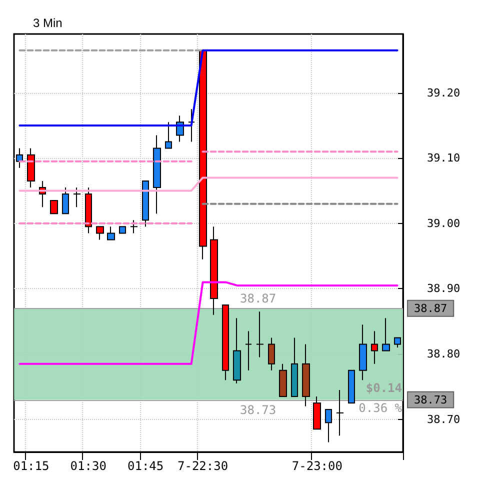 This screenshot has height=486, width=479. I want to click on y-tick-label: 39.10, so click(443, 158).